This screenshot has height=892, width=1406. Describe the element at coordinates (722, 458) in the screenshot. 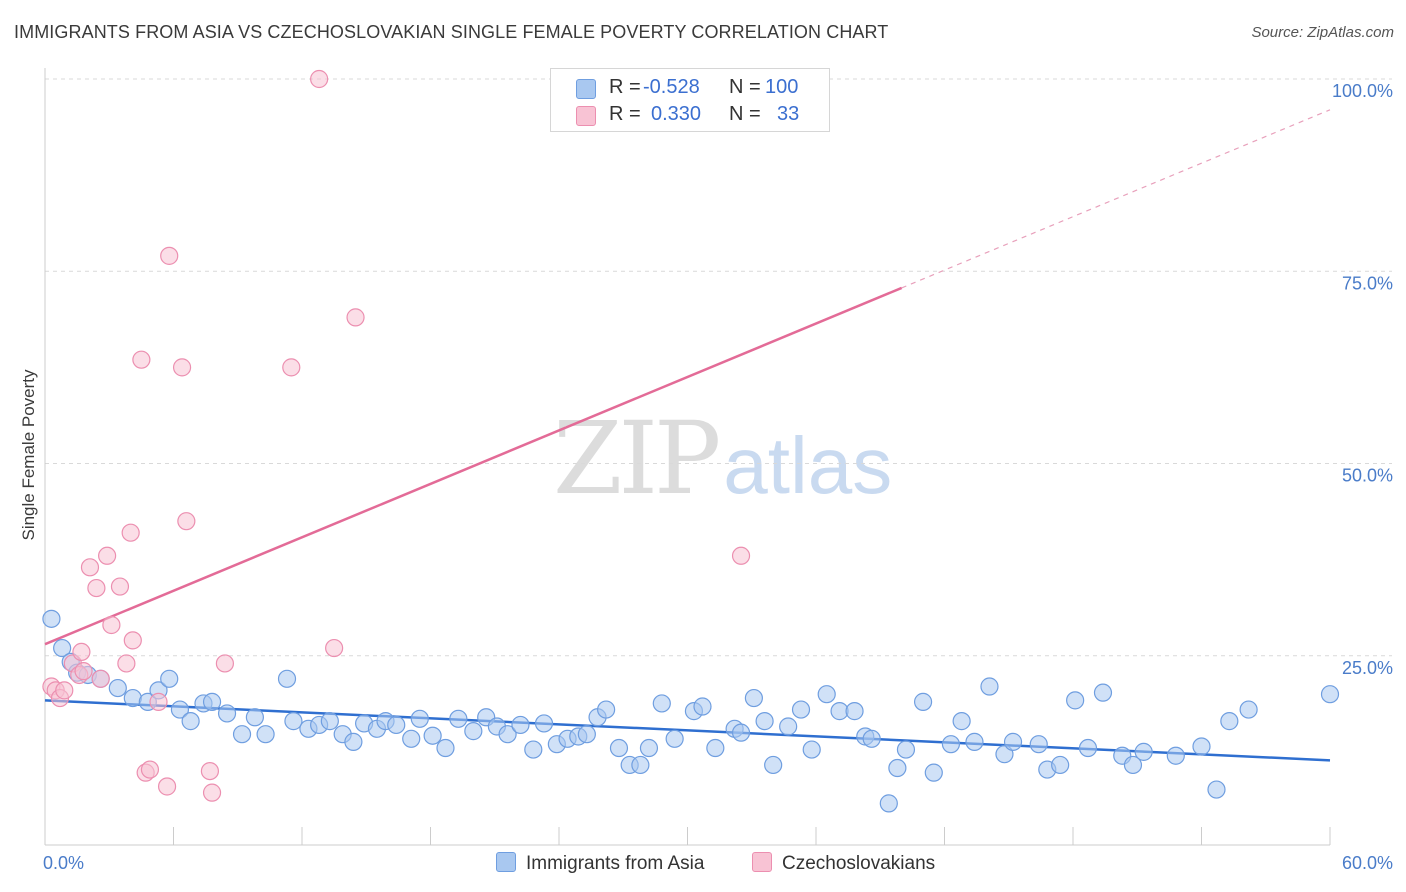

I see `watermark: ZIPatlas` at that location.